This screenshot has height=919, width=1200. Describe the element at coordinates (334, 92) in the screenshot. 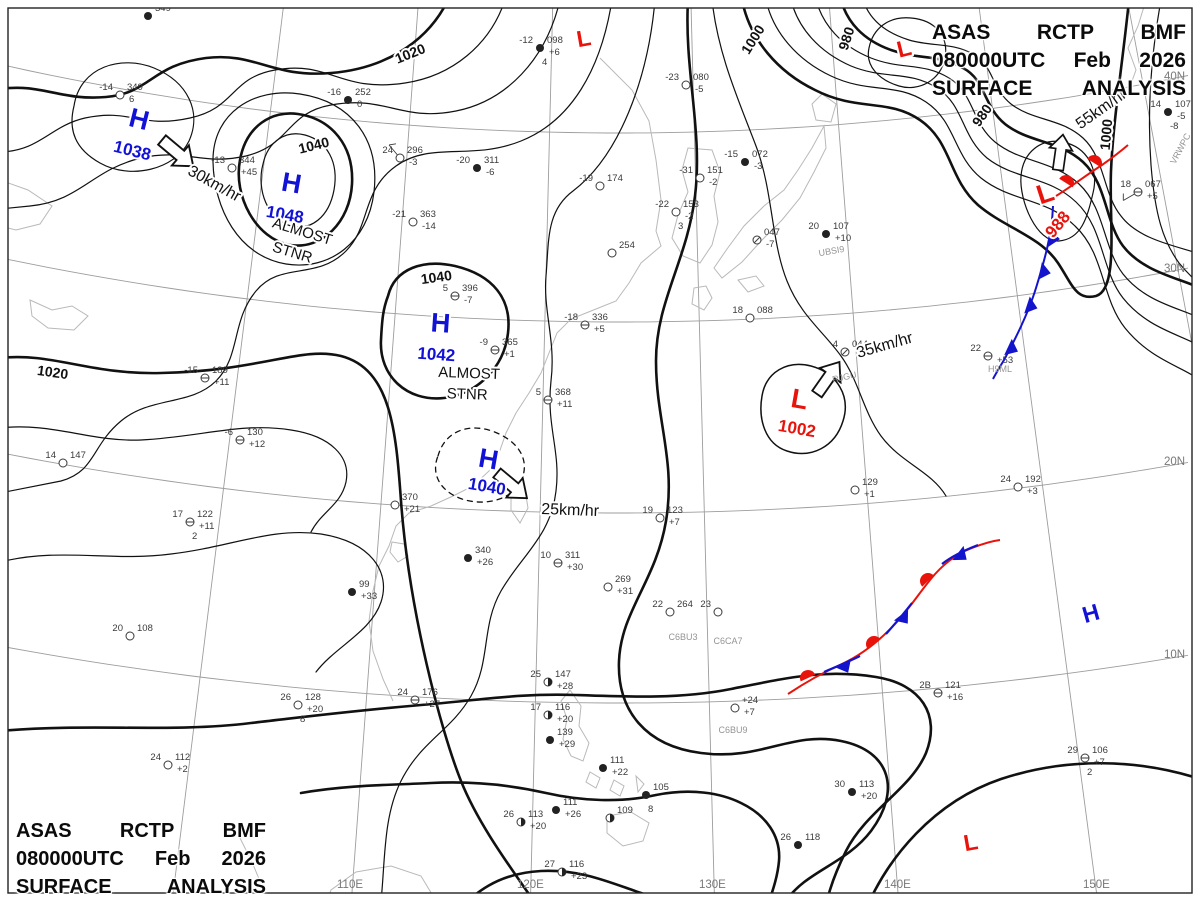

I see `station-value: -16` at that location.